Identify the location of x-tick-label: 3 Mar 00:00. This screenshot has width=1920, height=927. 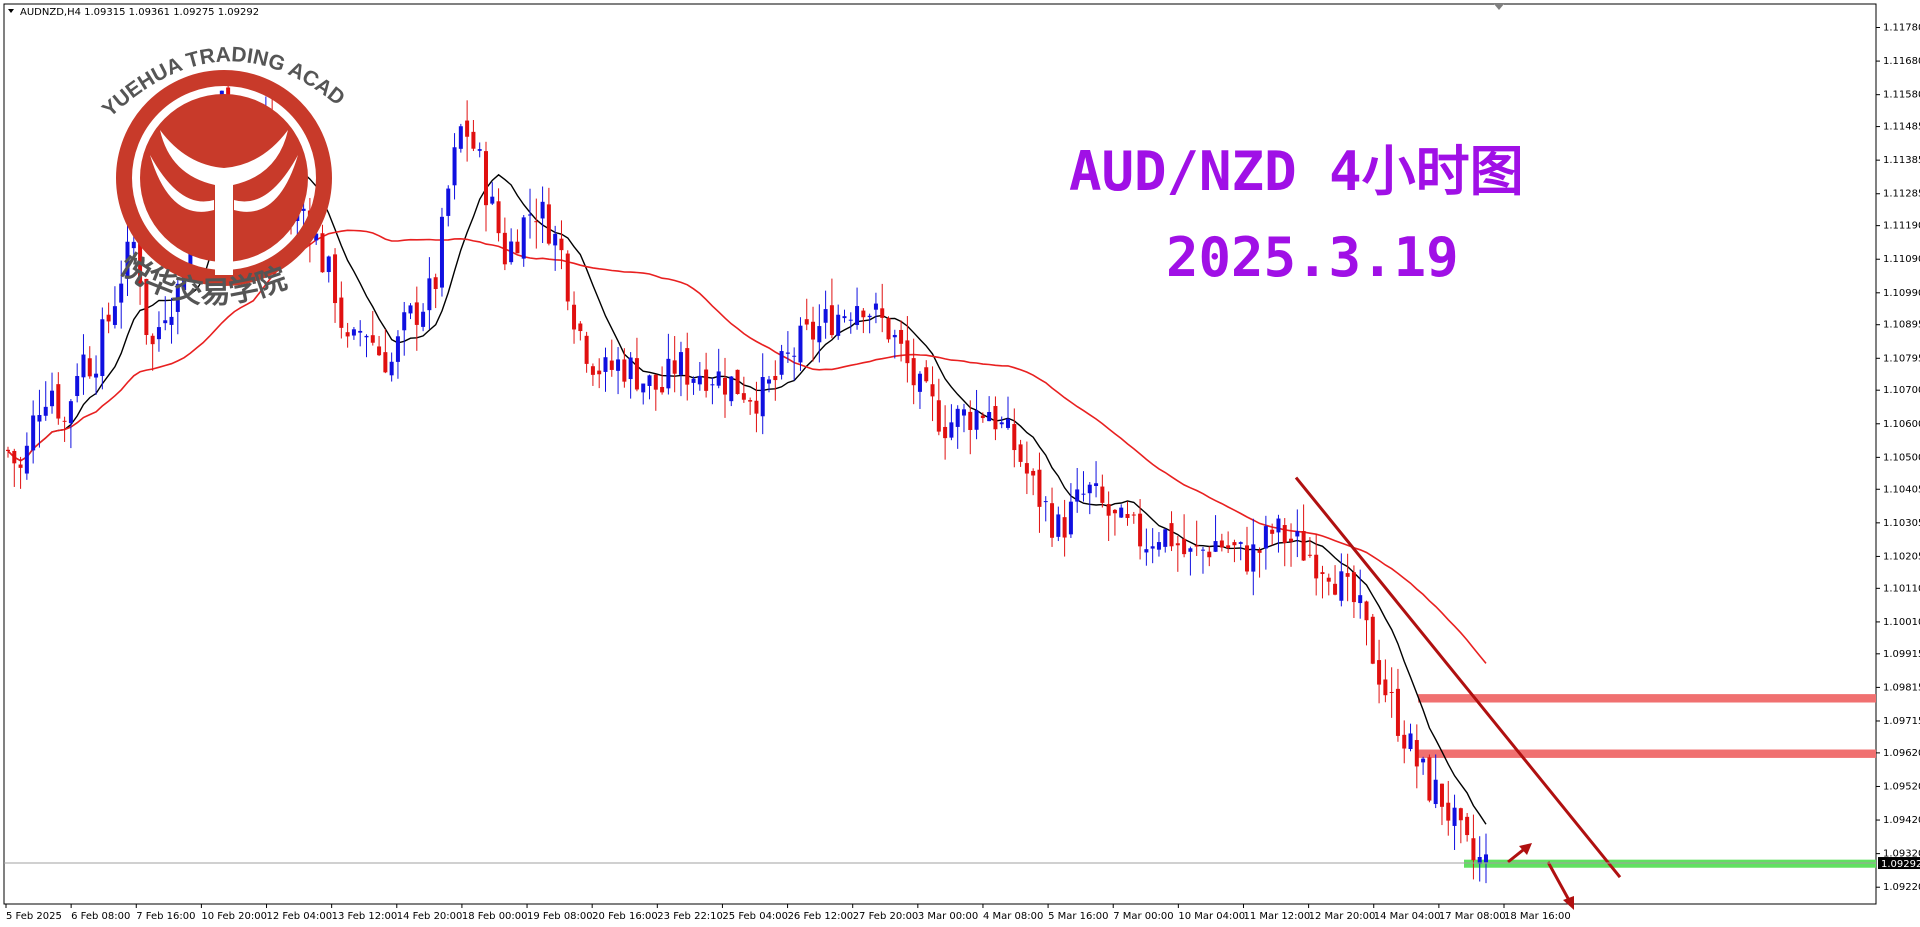
(948, 916).